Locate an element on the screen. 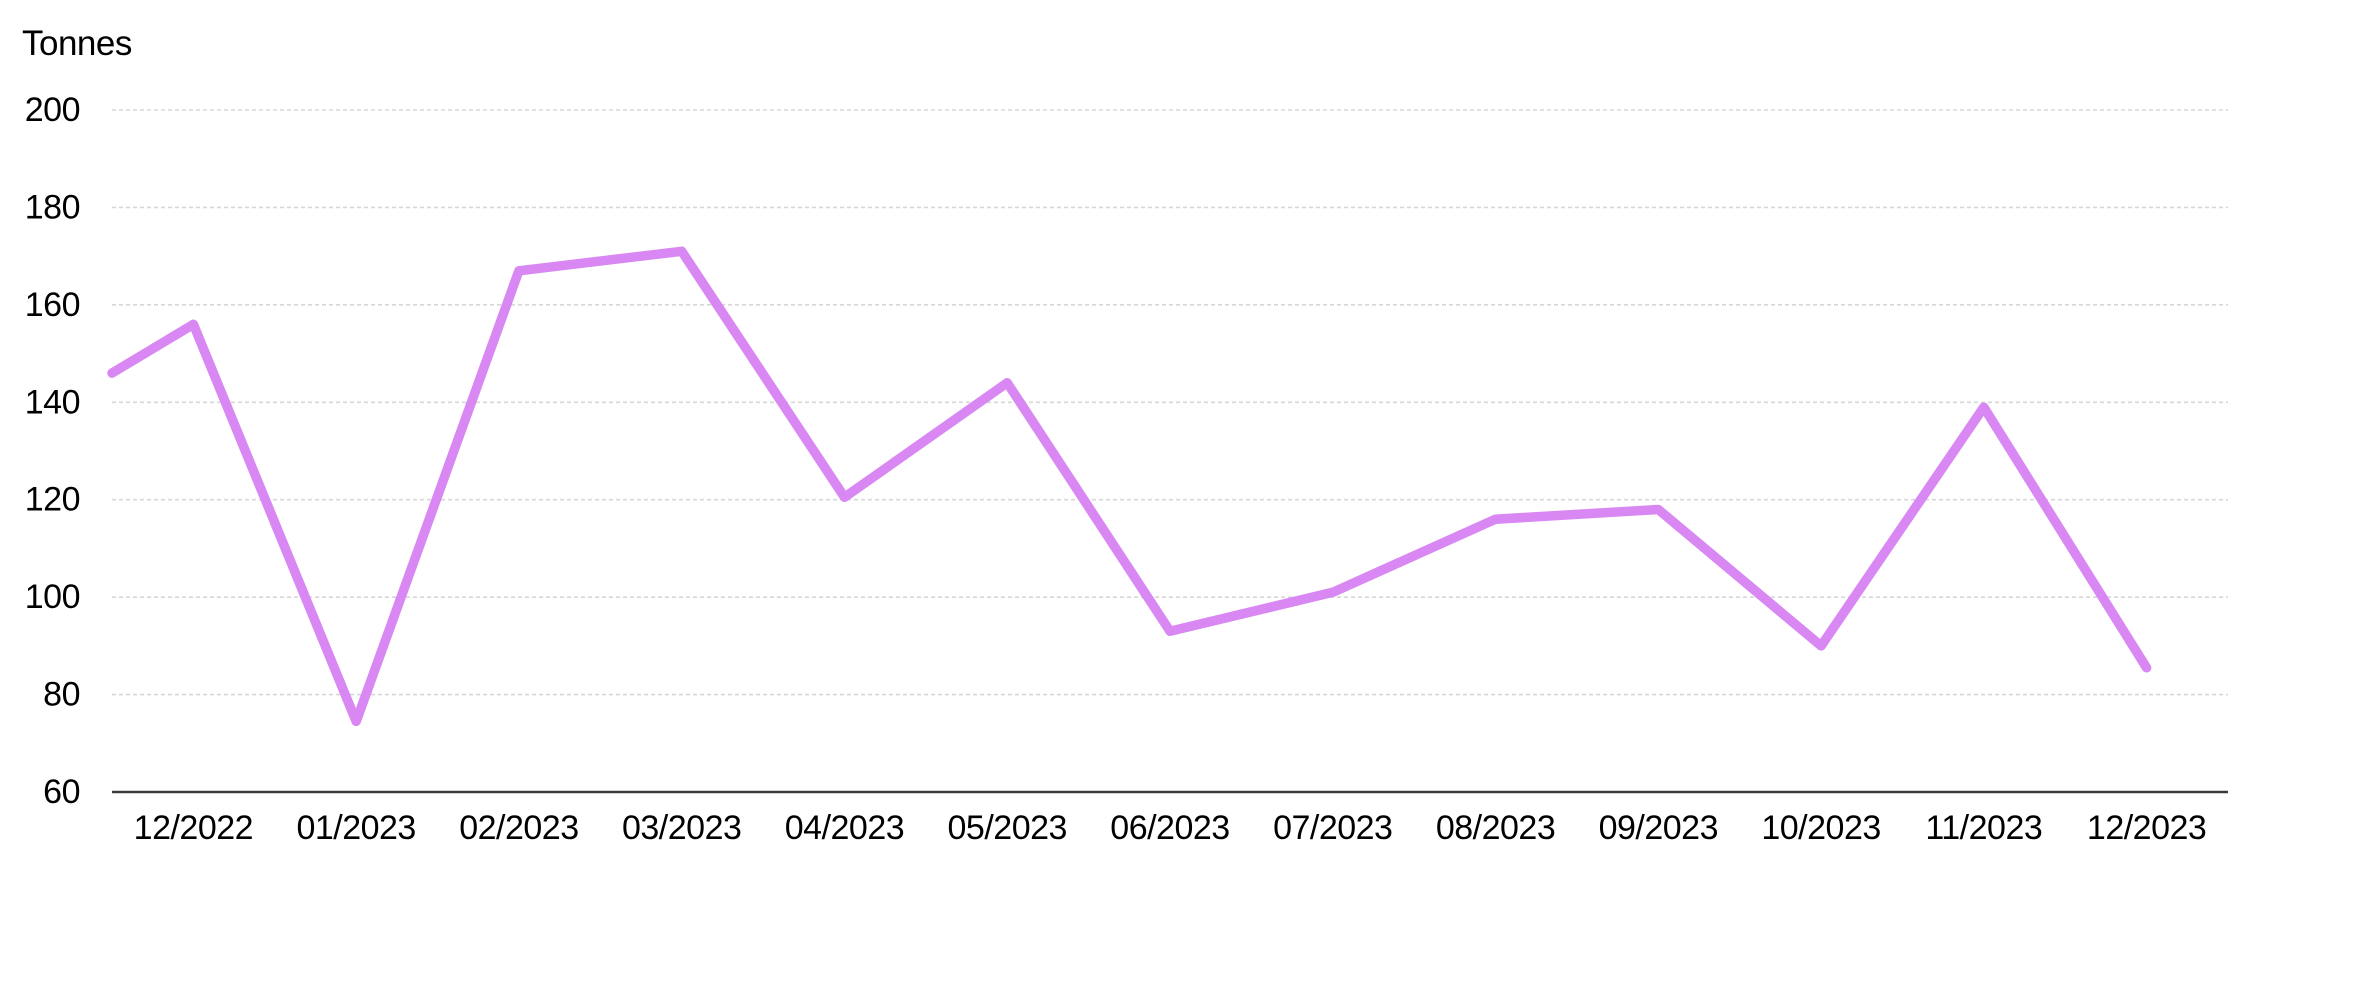  y-tick-label: 160 is located at coordinates (52, 305).